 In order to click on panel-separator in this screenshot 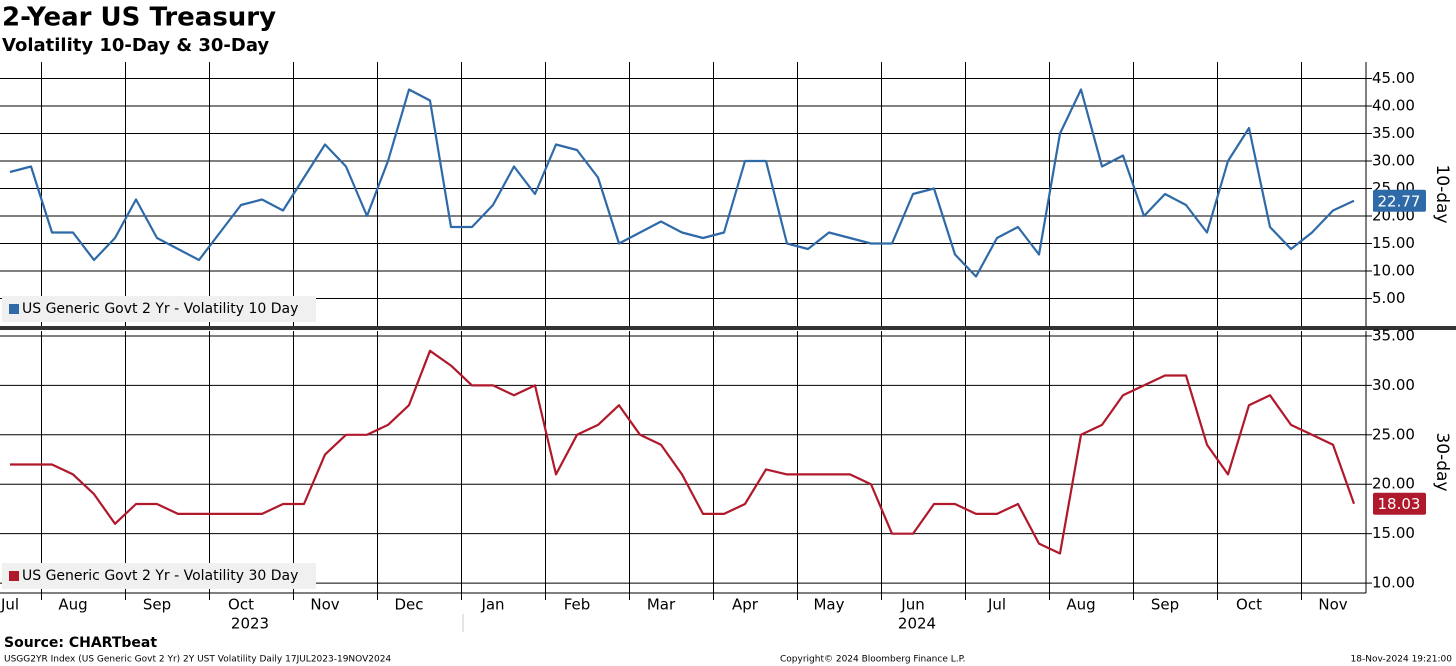, I will do `click(728, 328)`.